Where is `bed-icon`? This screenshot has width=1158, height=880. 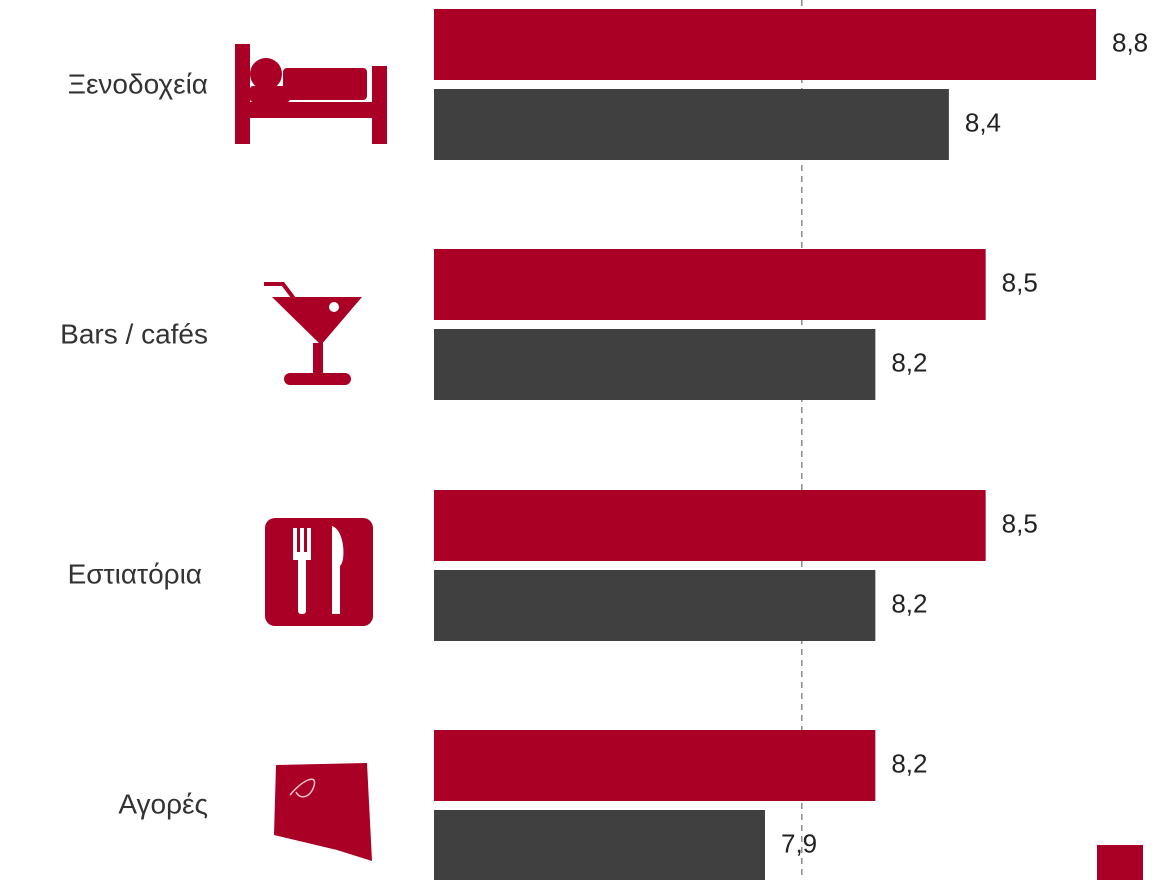 bed-icon is located at coordinates (311, 94).